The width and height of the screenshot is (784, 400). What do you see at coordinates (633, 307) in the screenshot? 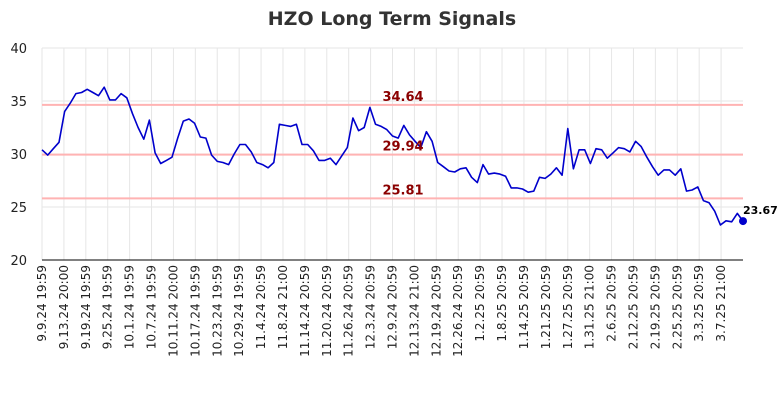
I see `x-tick-label: 2.12.25 20:59` at bounding box center [633, 307].